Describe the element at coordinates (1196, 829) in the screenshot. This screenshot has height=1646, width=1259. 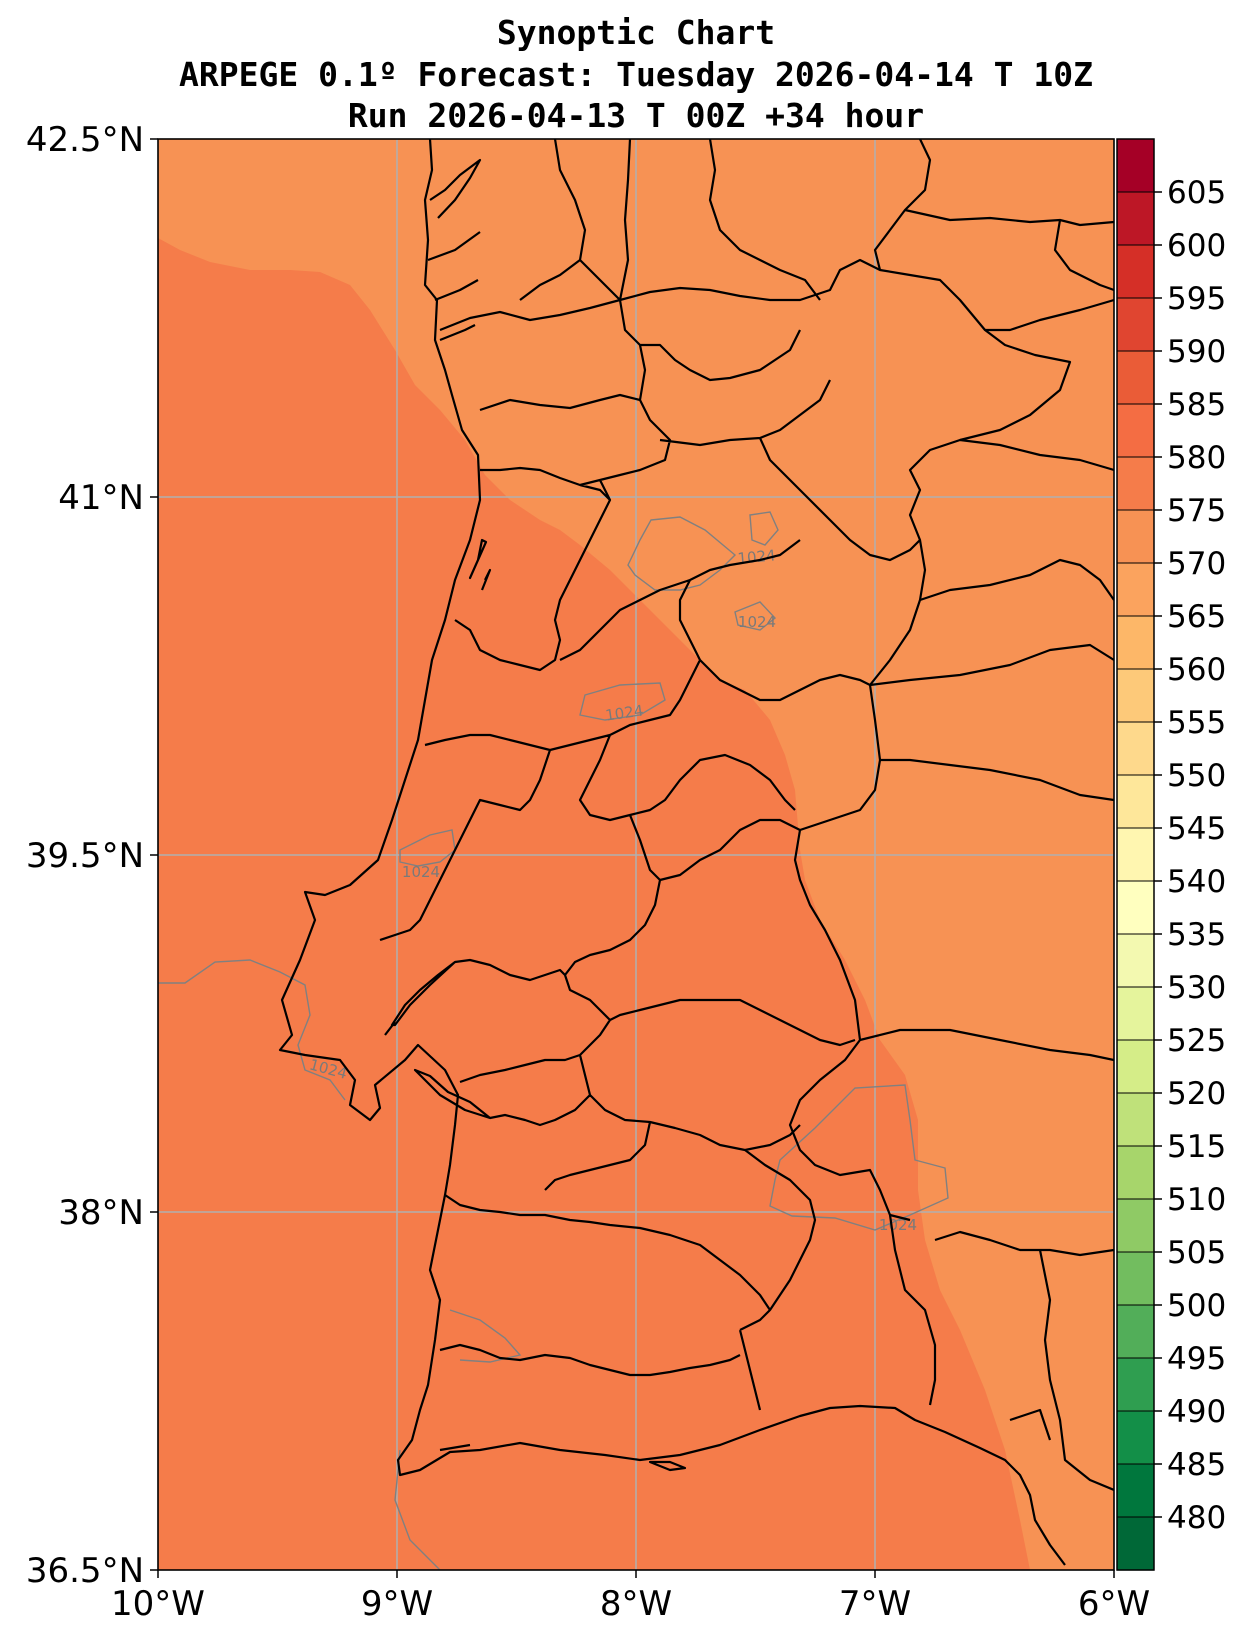
I see `colorbar-tick-label: 545` at that location.